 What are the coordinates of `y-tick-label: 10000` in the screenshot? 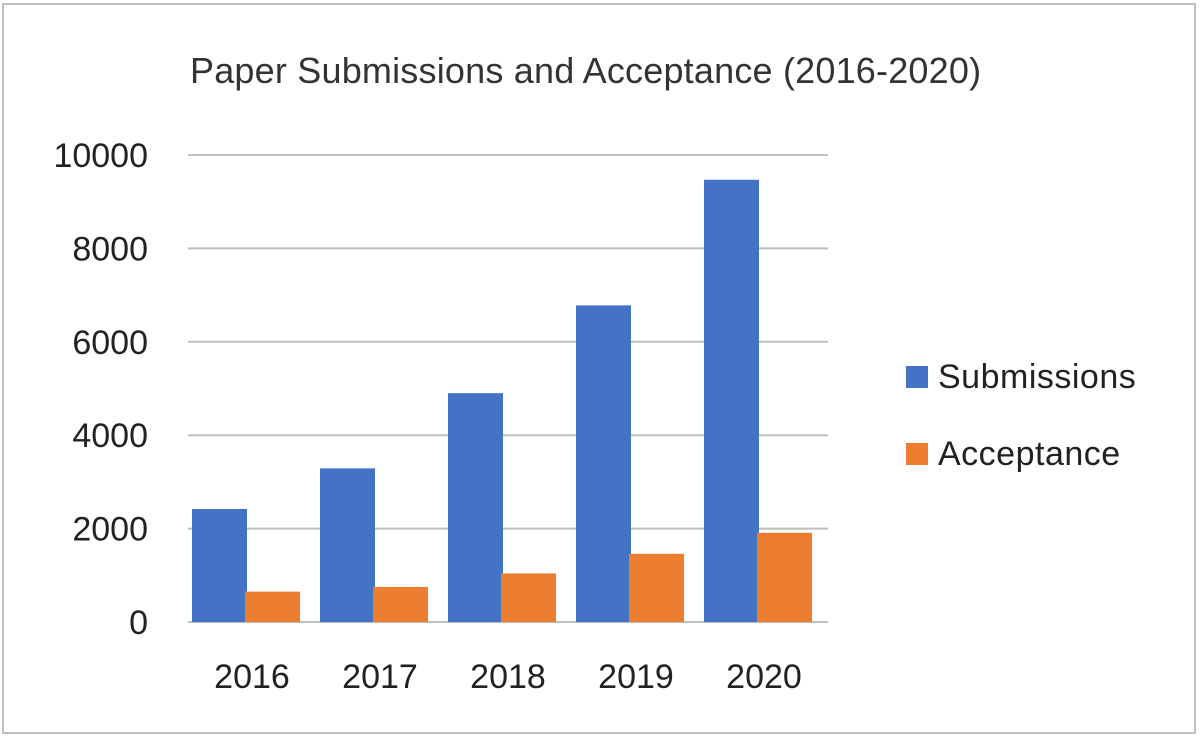 It's located at (100, 156).